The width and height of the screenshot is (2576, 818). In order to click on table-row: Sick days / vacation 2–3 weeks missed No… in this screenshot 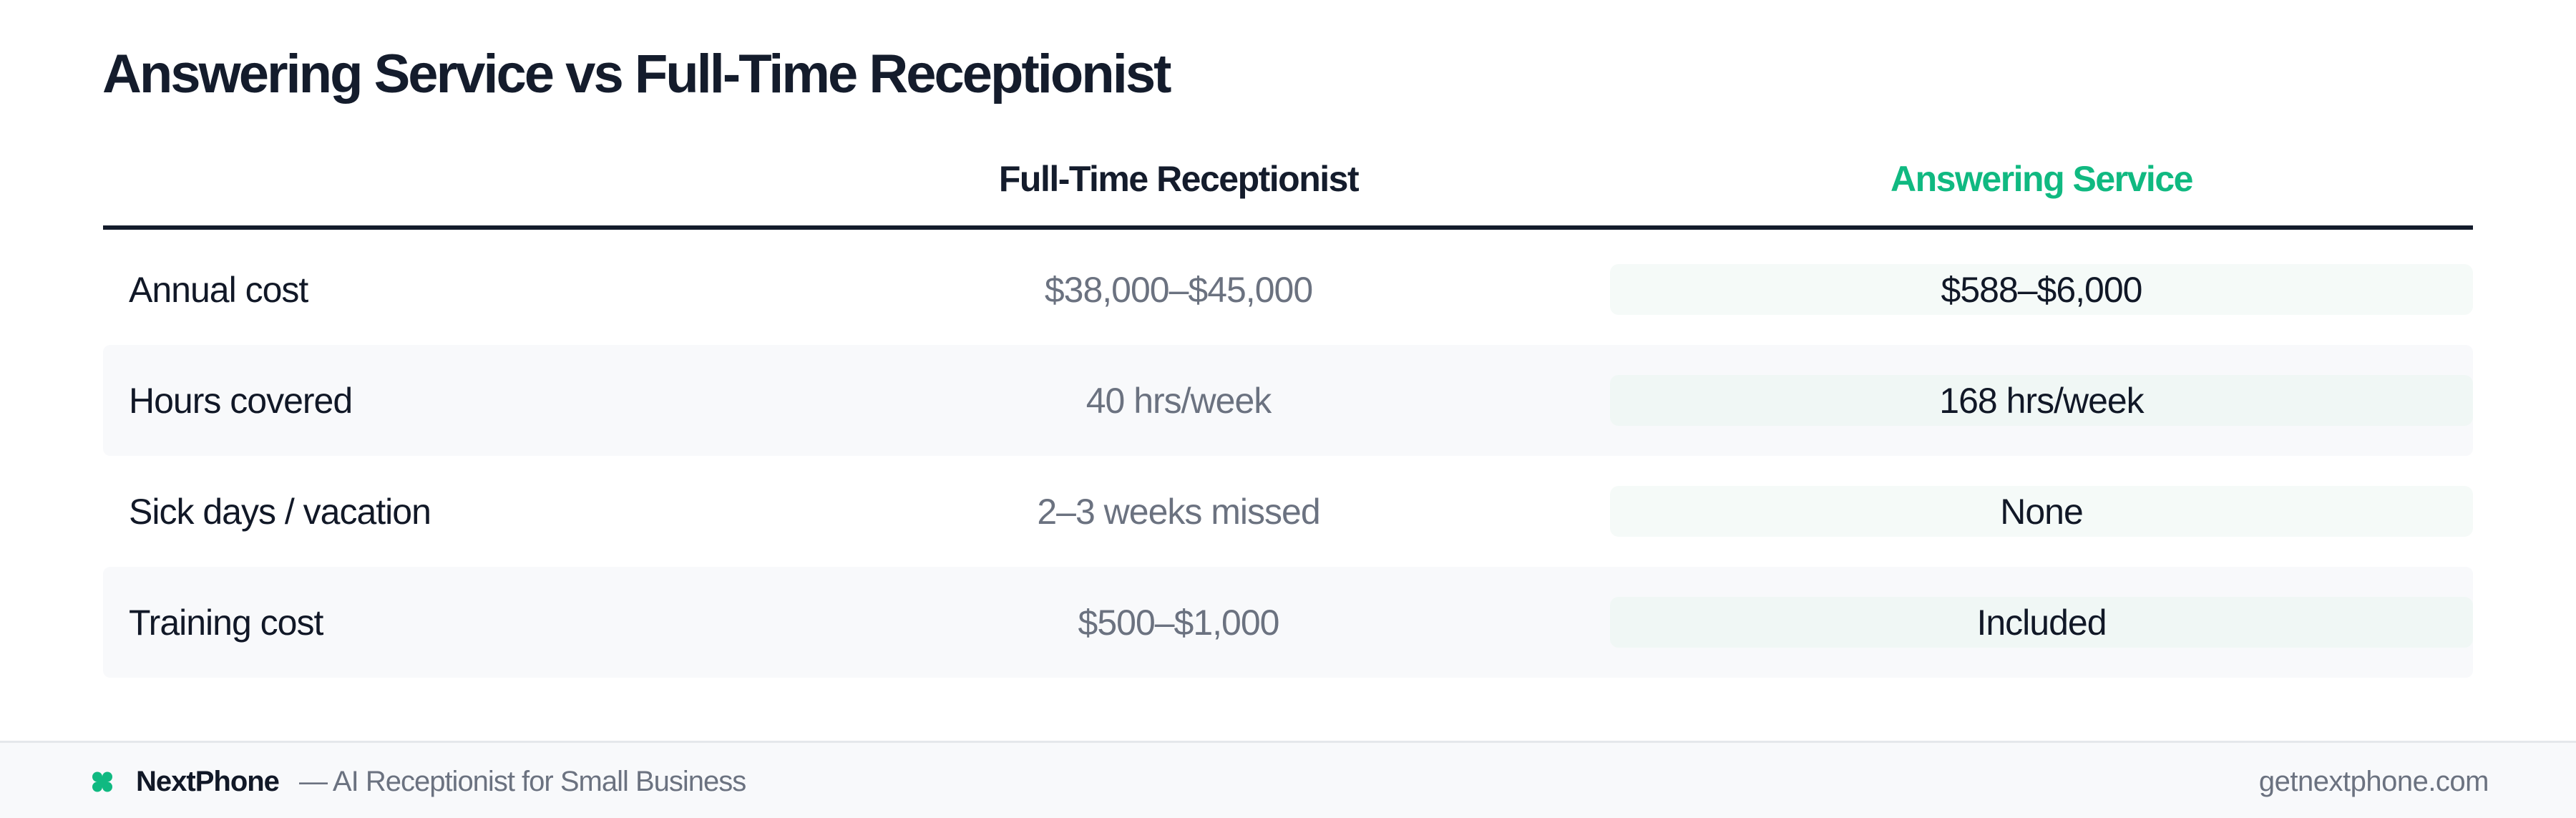, I will do `click(1288, 512)`.